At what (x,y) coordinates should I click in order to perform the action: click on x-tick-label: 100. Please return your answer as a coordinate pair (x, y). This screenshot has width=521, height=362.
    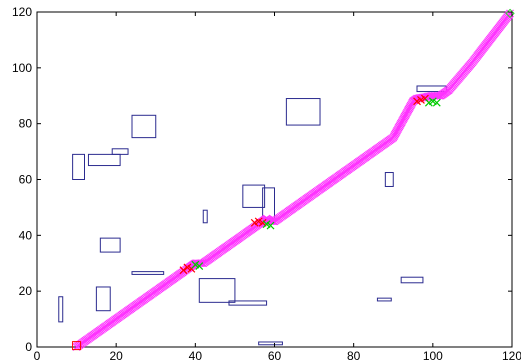
    Looking at the image, I should click on (433, 355).